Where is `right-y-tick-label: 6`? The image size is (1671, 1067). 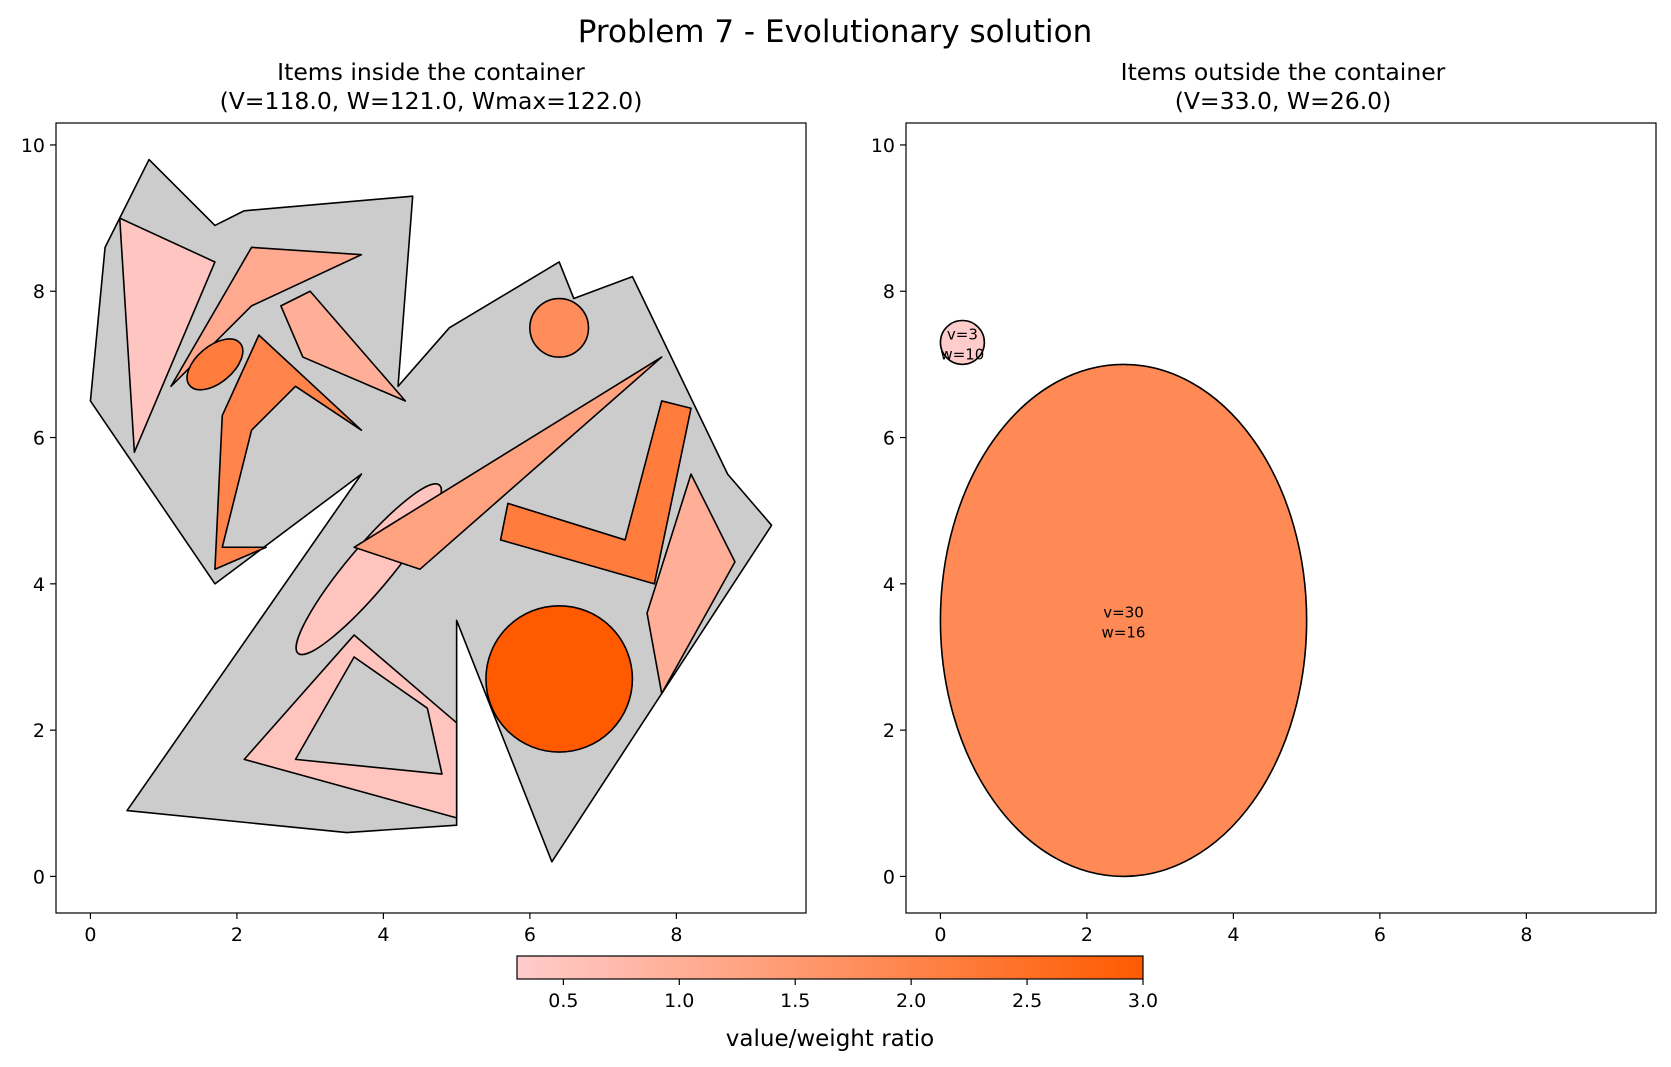
right-y-tick-label: 6 is located at coordinates (889, 439).